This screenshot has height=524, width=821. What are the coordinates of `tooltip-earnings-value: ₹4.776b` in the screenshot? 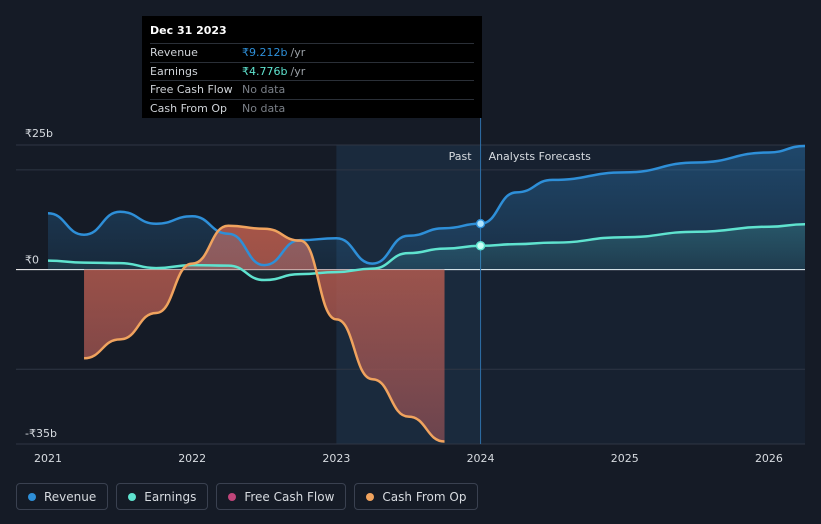 It's located at (265, 71).